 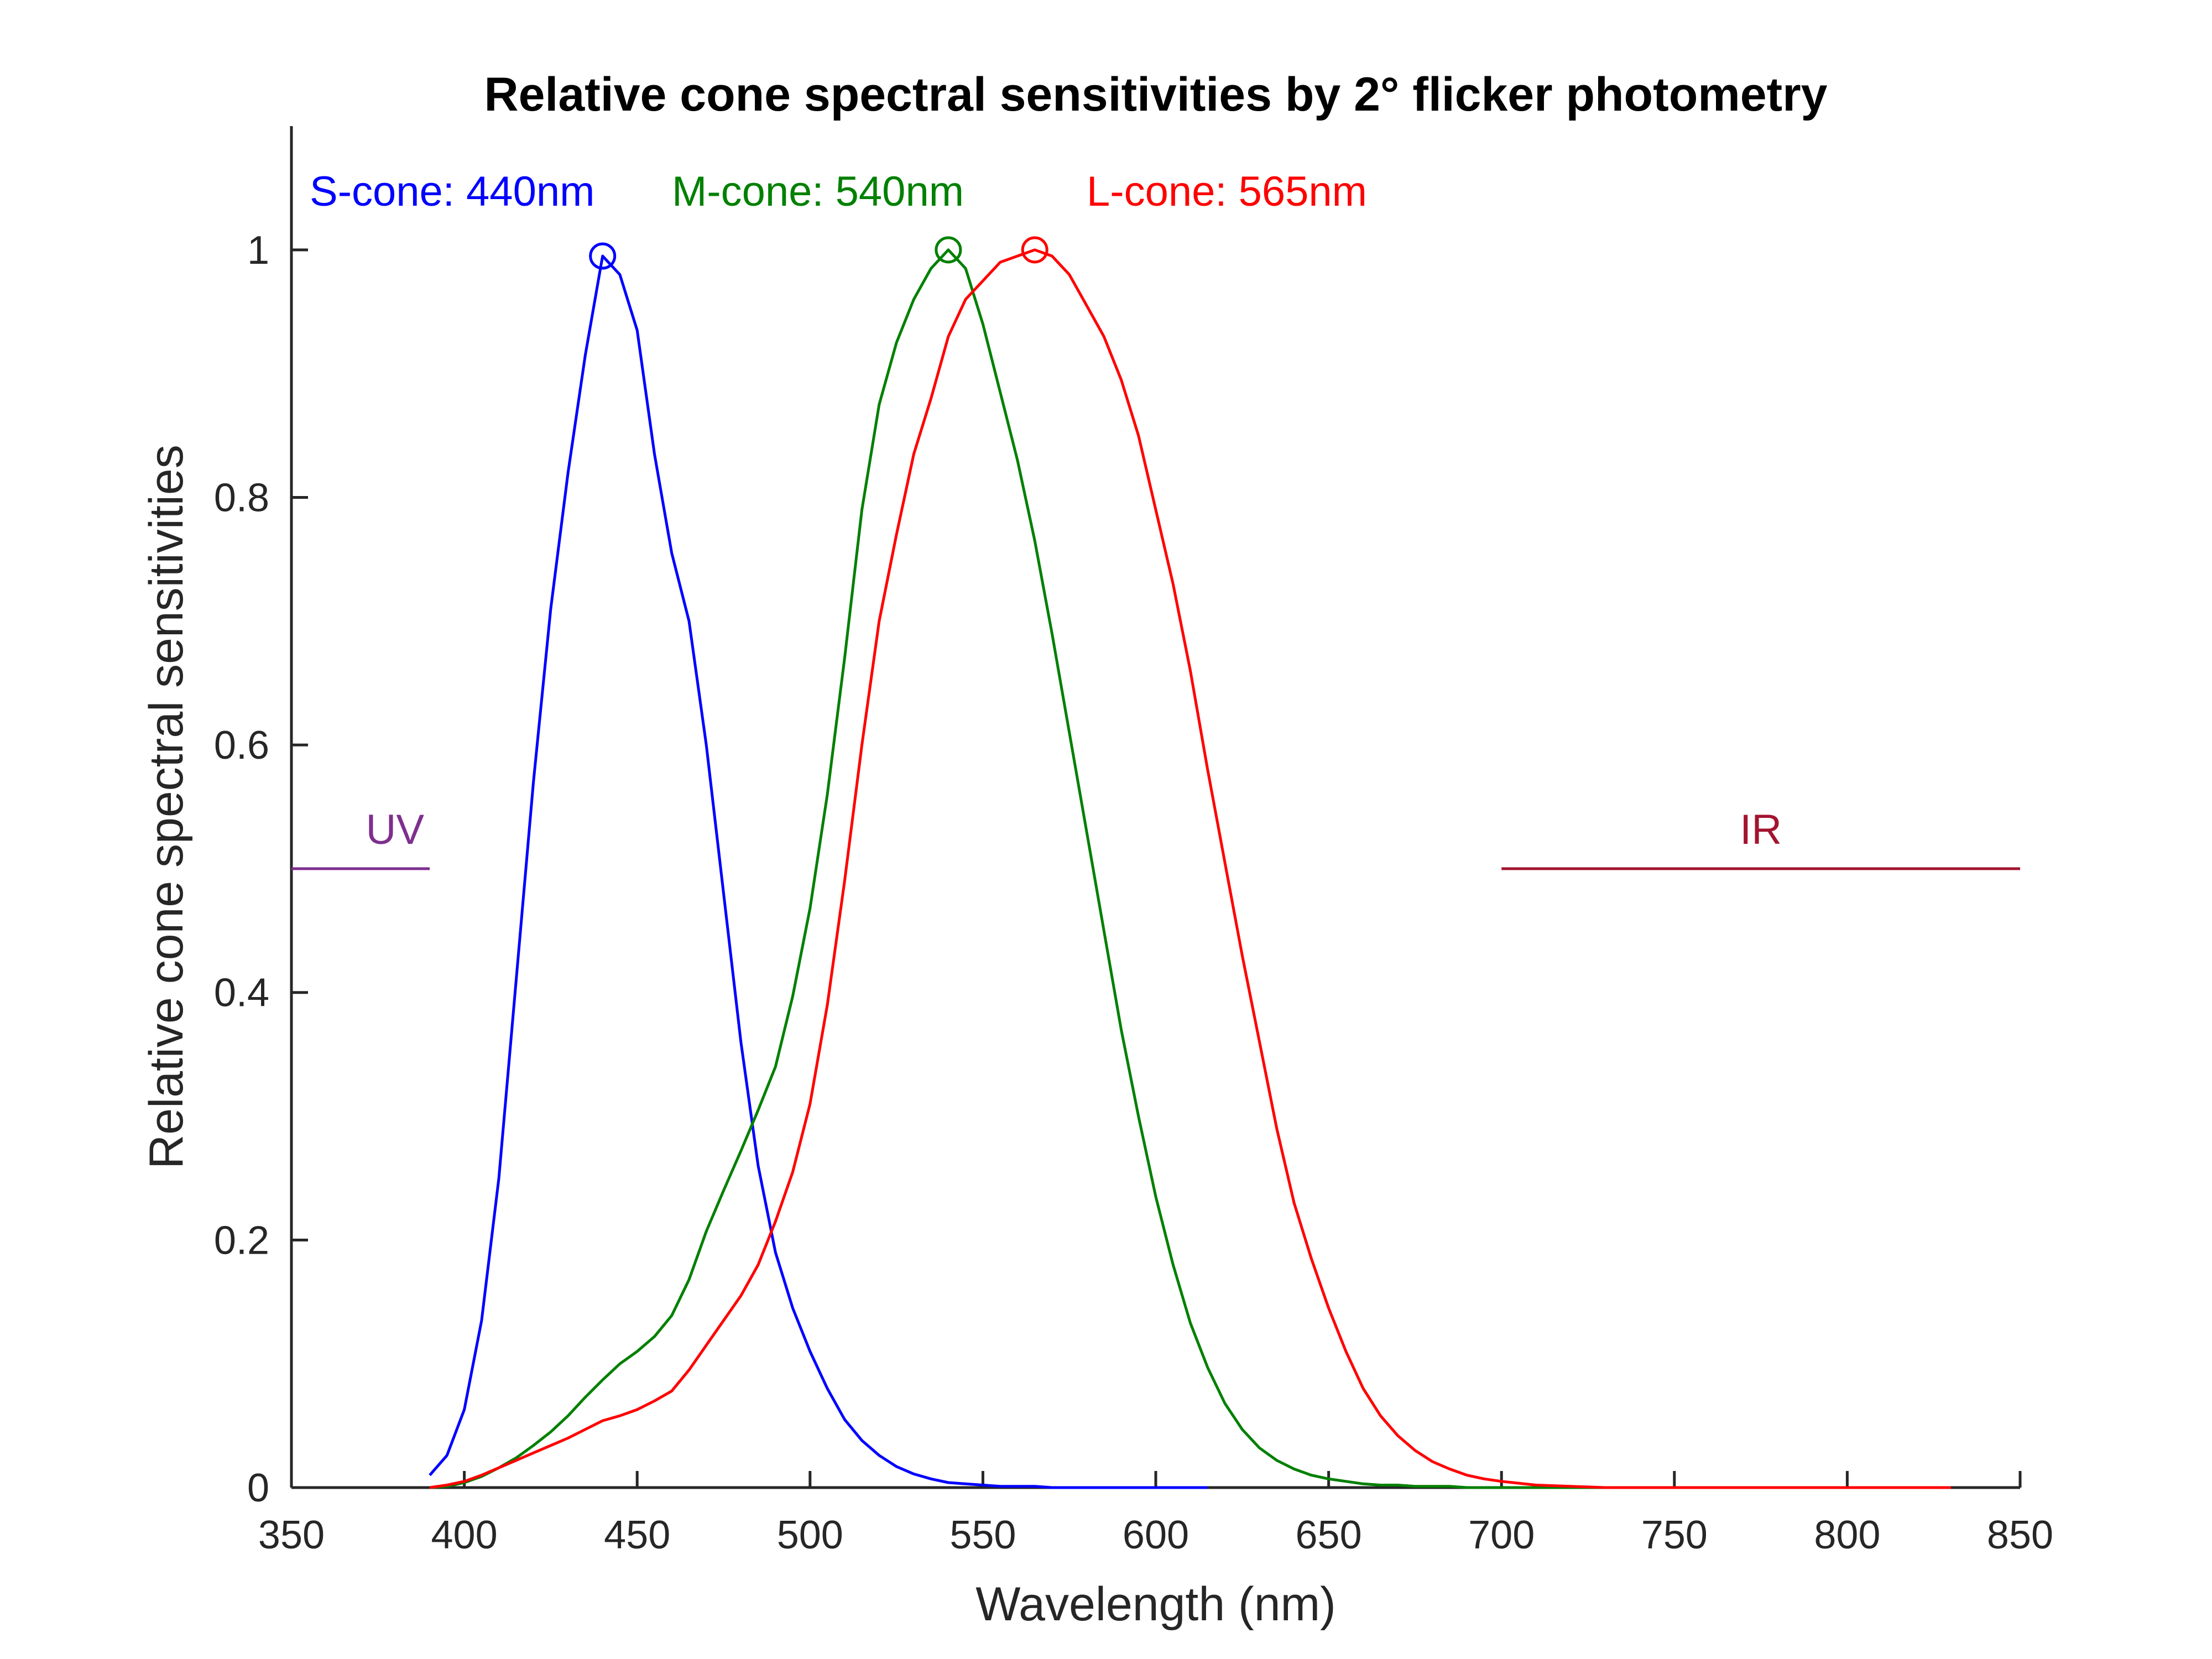 I want to click on s-cone-label: S-cone: 440nm, so click(x=452, y=192).